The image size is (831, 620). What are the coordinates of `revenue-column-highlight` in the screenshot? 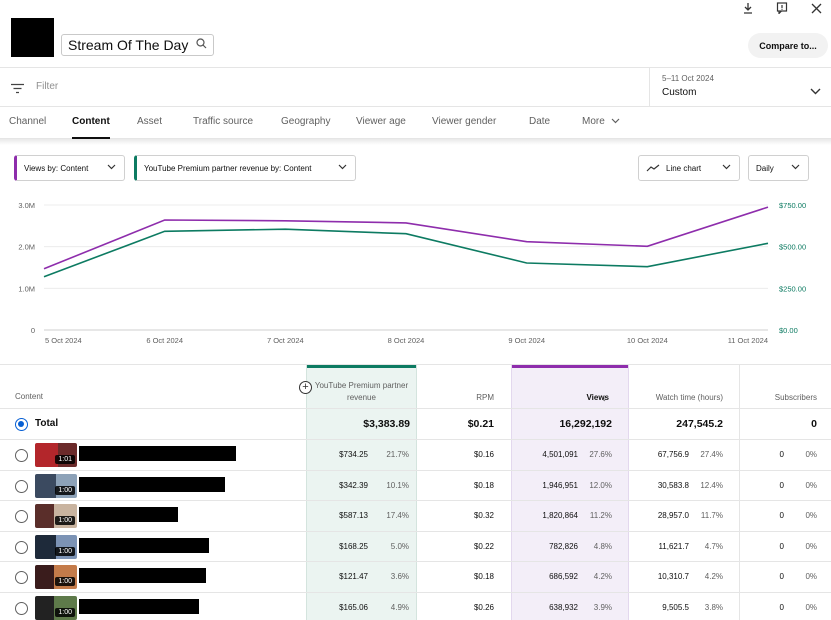 It's located at (361, 492).